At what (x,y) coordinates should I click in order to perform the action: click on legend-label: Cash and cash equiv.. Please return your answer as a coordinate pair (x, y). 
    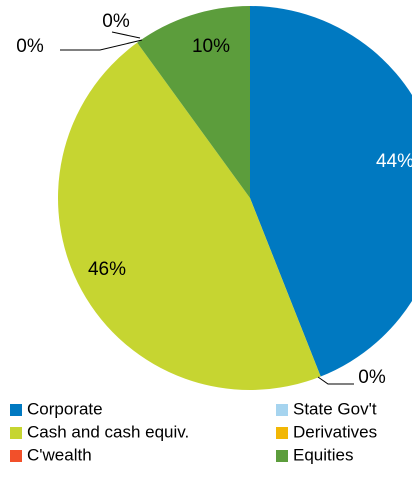
    Looking at the image, I should click on (108, 431).